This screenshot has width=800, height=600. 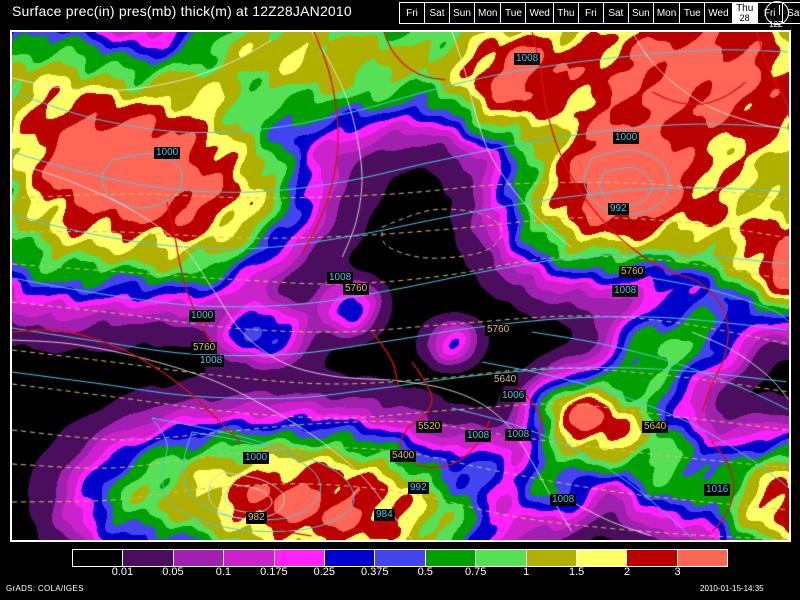 I want to click on contour-label-thick-5760-18: 5760, so click(x=498, y=330).